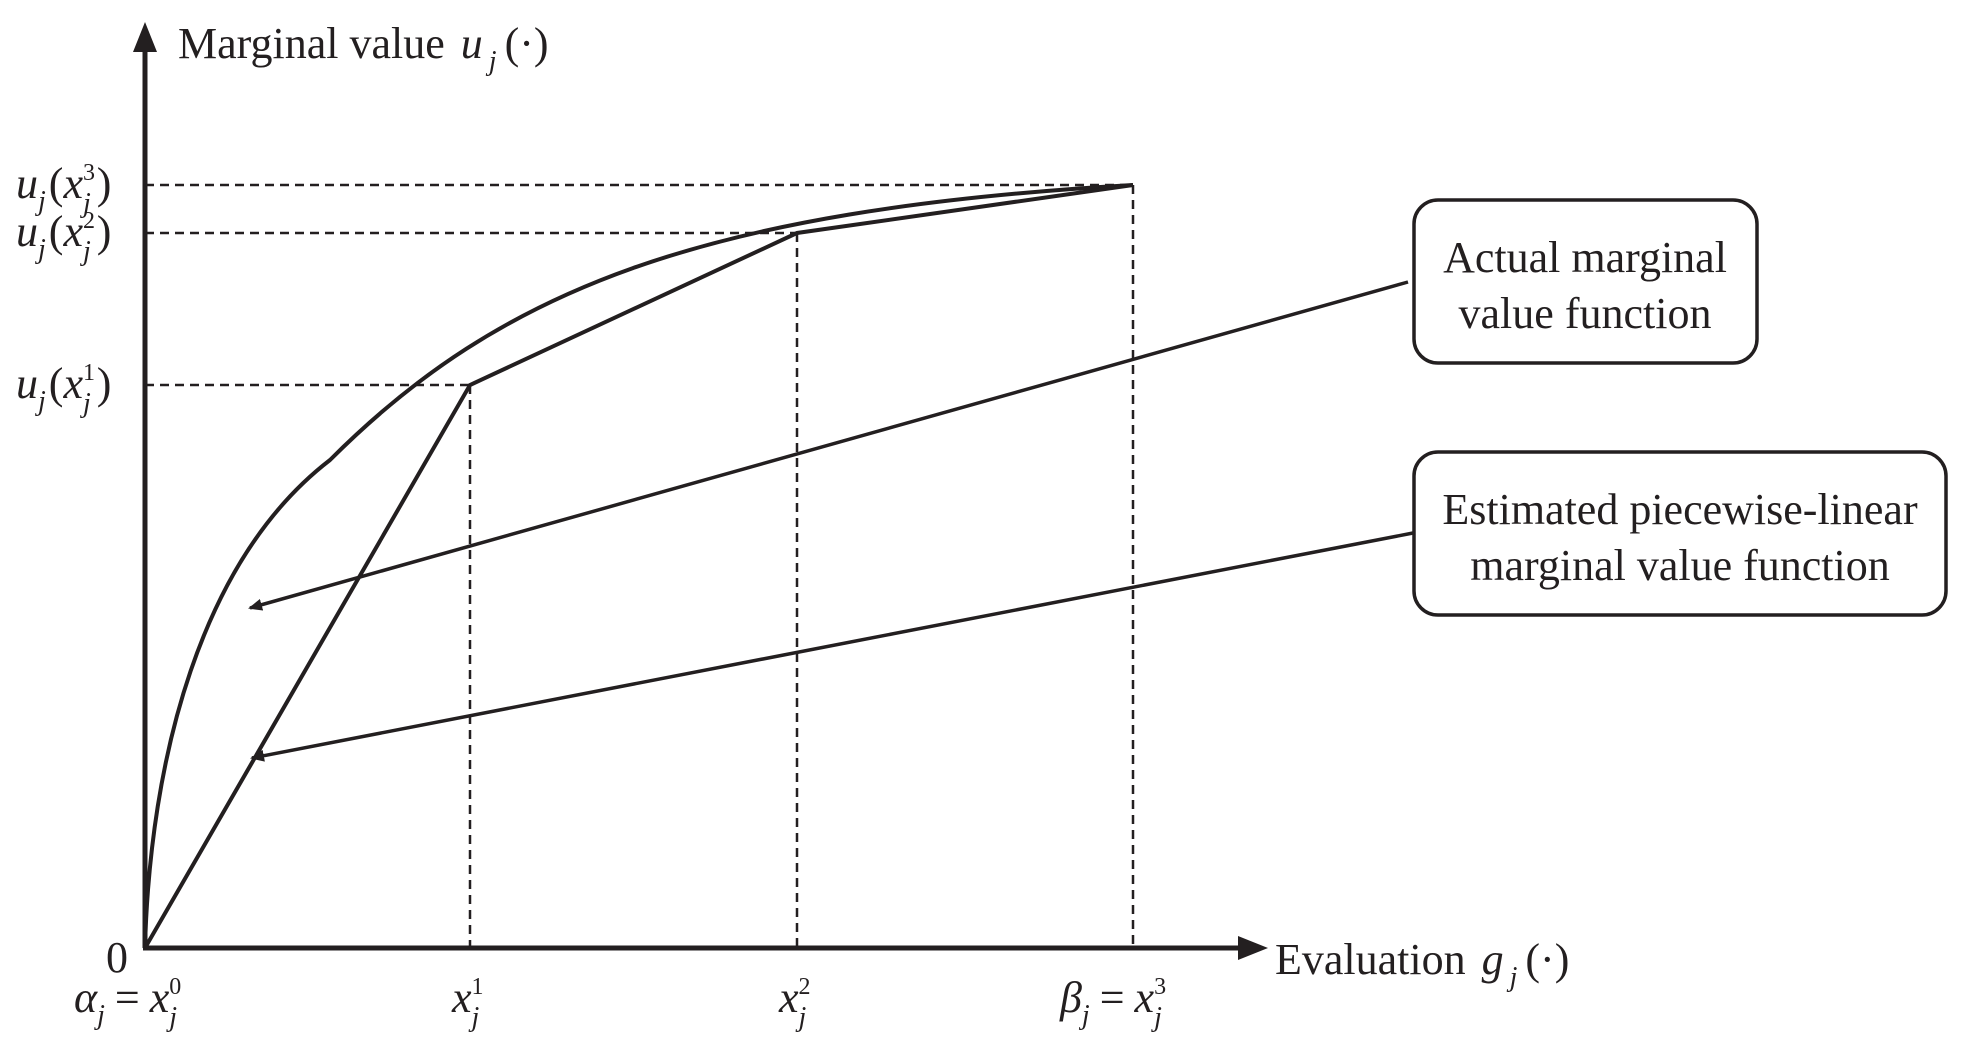  Describe the element at coordinates (1112, 1003) in the screenshot. I see `x-tick-beta: βj = x3 j` at that location.